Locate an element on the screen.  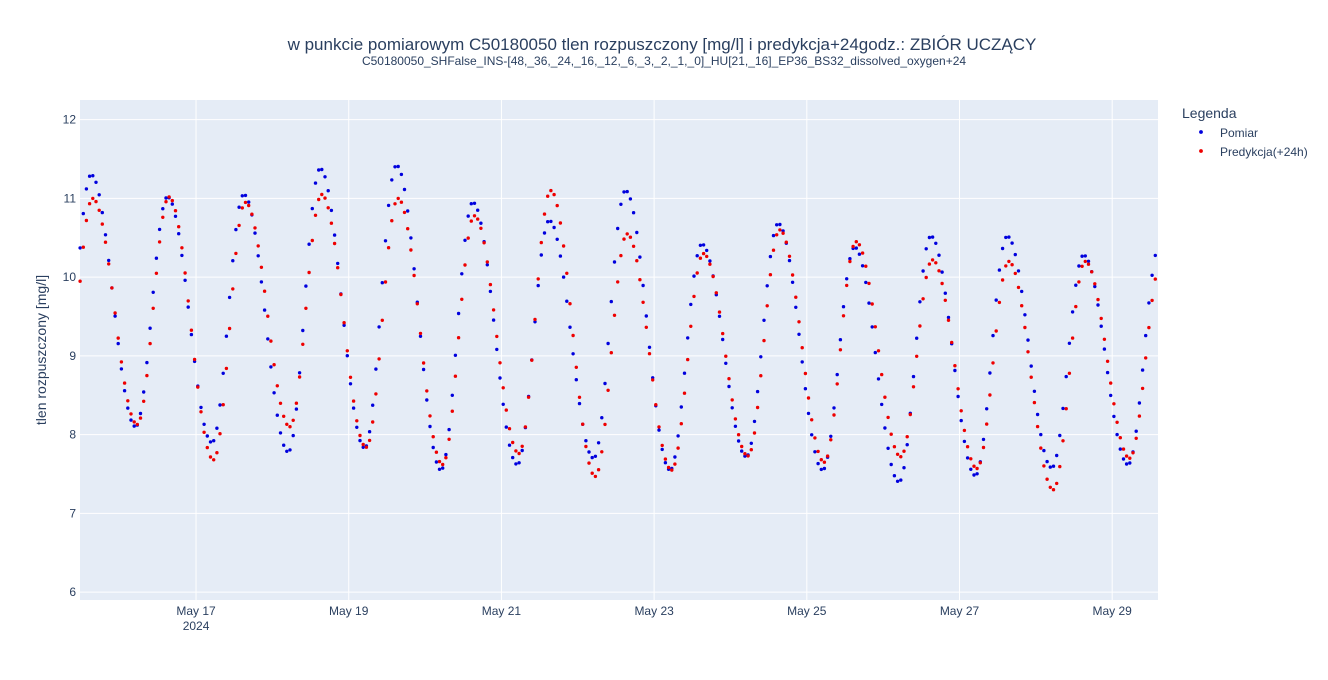
legend-item-pomiar: Pomiar is located at coordinates (1239, 133).